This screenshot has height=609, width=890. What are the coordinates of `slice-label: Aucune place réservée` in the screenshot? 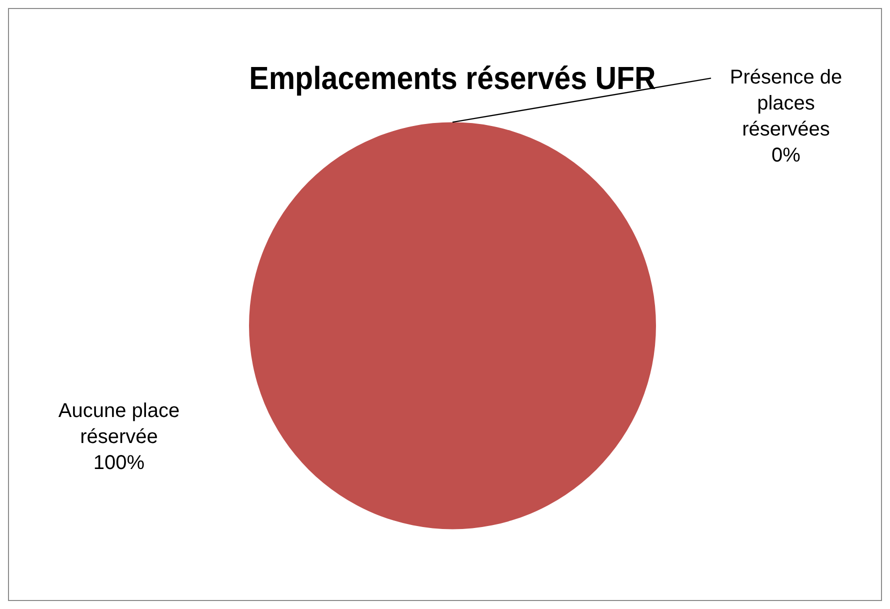 It's located at (119, 424).